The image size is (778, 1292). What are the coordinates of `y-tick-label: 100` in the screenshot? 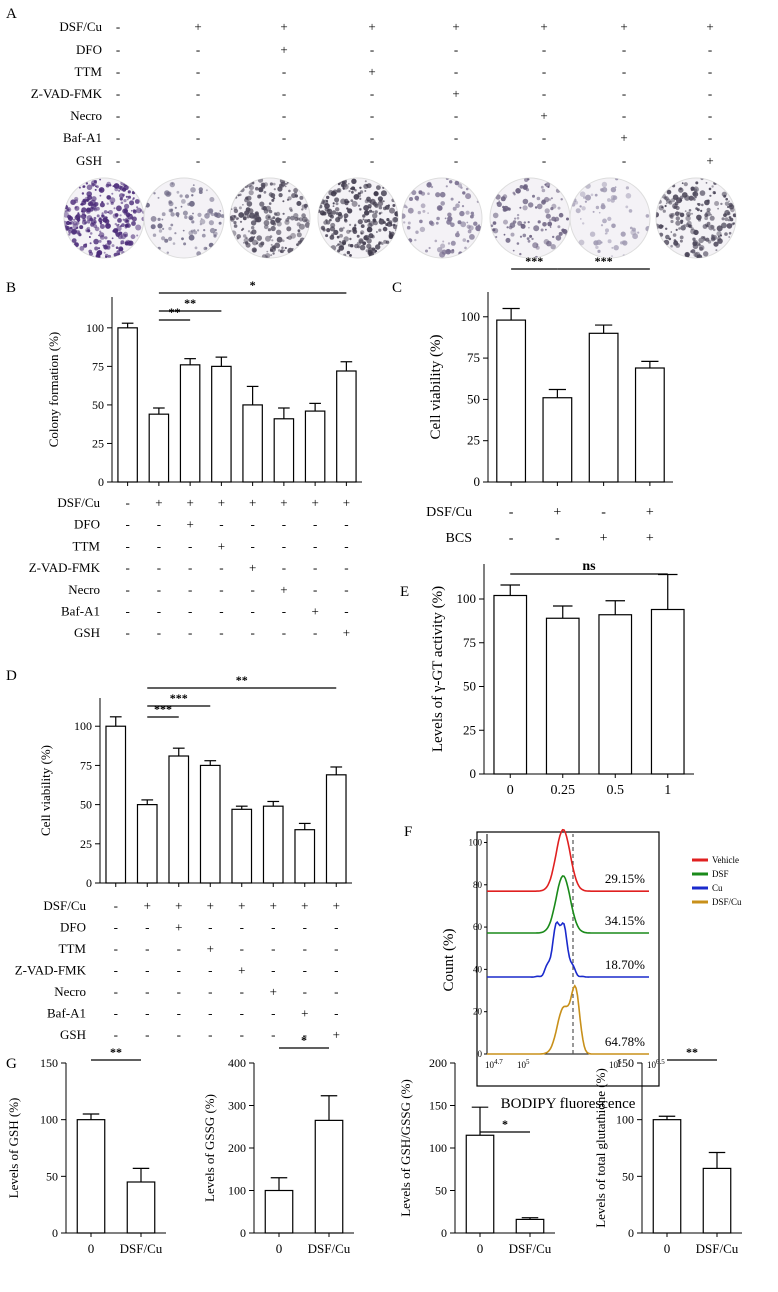 It's located at (237, 1191).